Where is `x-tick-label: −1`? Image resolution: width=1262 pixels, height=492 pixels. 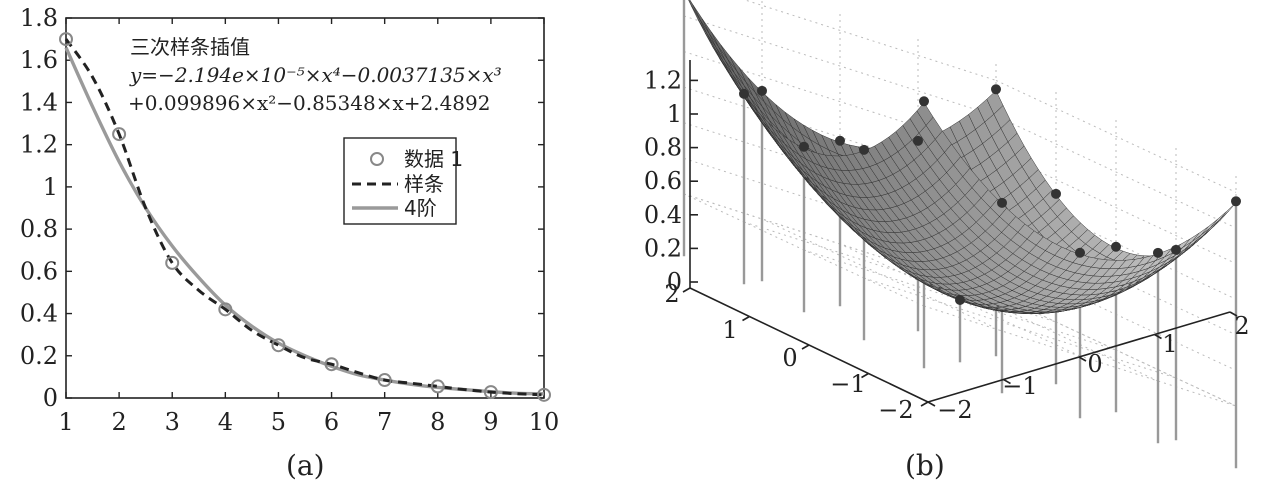
x-tick-label: −1 is located at coordinates (1019, 386).